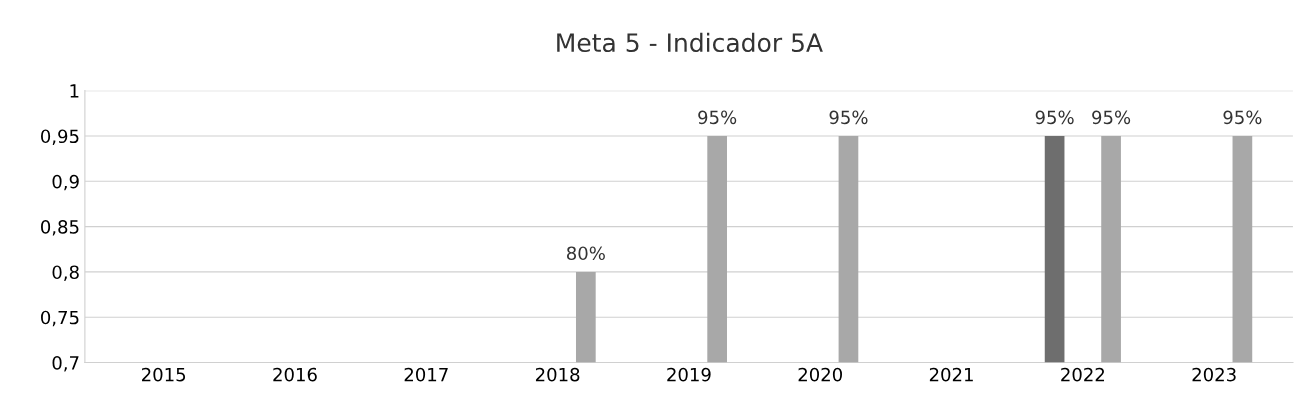  I want to click on y-tick-label: 0,85, so click(60, 228).